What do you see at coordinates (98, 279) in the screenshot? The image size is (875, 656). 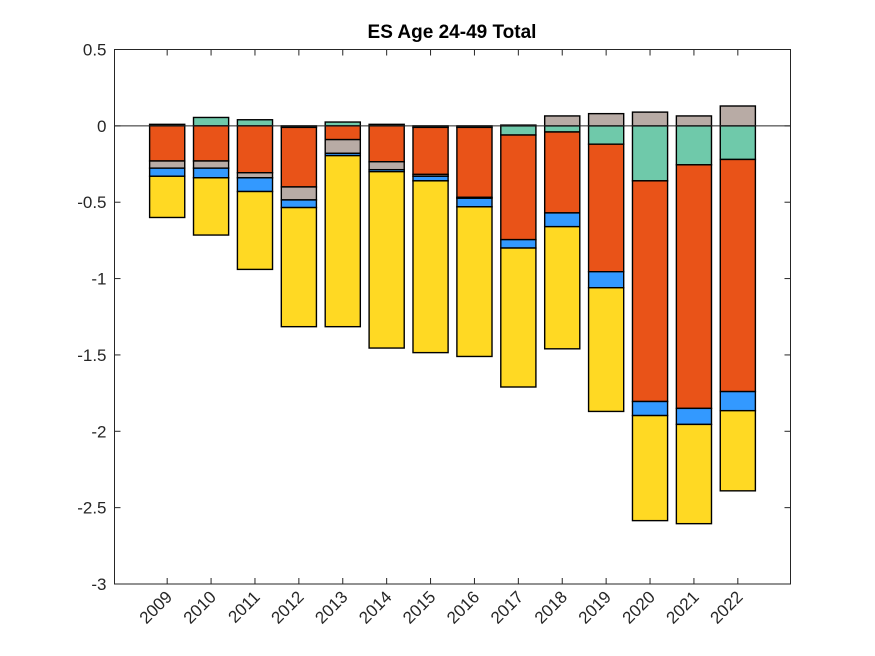 I see `y-tick-label: -1` at bounding box center [98, 279].